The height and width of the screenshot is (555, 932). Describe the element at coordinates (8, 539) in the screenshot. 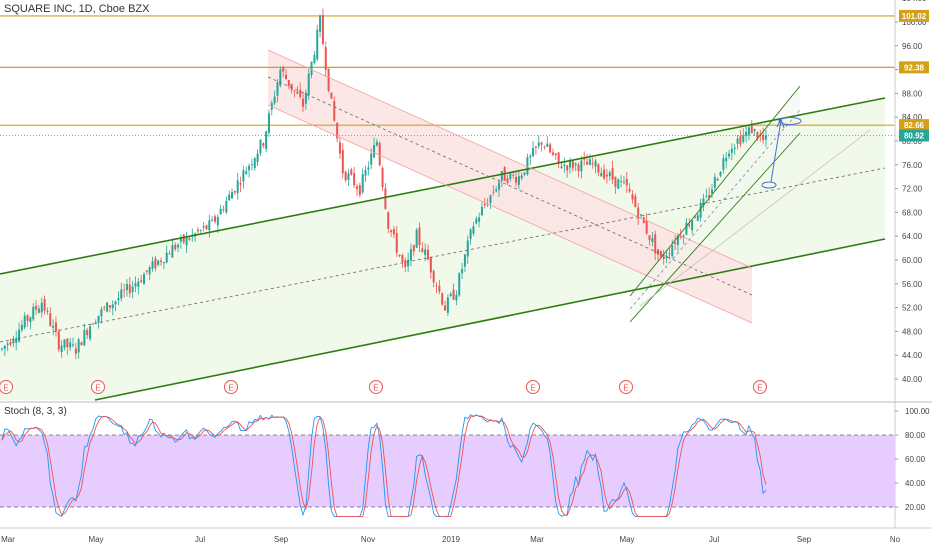

I see `x-tick-label-0: Mar` at that location.